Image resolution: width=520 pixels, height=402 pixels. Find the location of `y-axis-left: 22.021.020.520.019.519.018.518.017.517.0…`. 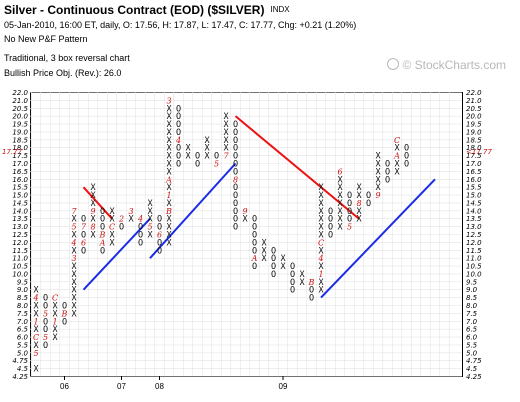

y-axis-left: 22.021.020.520.019.519.018.518.017.517.0… is located at coordinates (15, 235).